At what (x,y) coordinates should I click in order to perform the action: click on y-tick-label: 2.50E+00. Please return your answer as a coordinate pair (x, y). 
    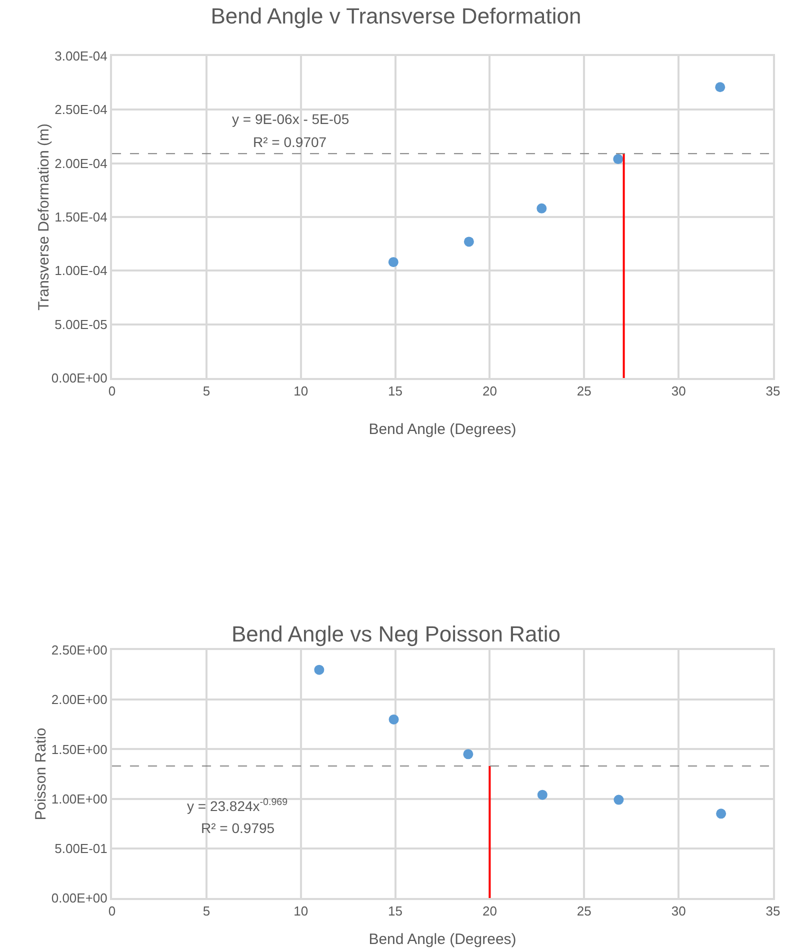
    Looking at the image, I should click on (79, 650).